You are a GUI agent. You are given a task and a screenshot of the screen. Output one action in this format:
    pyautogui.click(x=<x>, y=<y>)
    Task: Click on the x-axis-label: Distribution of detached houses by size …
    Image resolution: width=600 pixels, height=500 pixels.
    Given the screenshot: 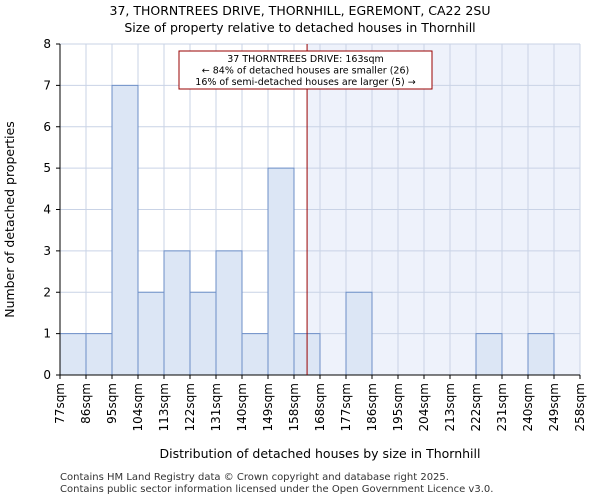 What is the action you would take?
    pyautogui.click(x=320, y=453)
    